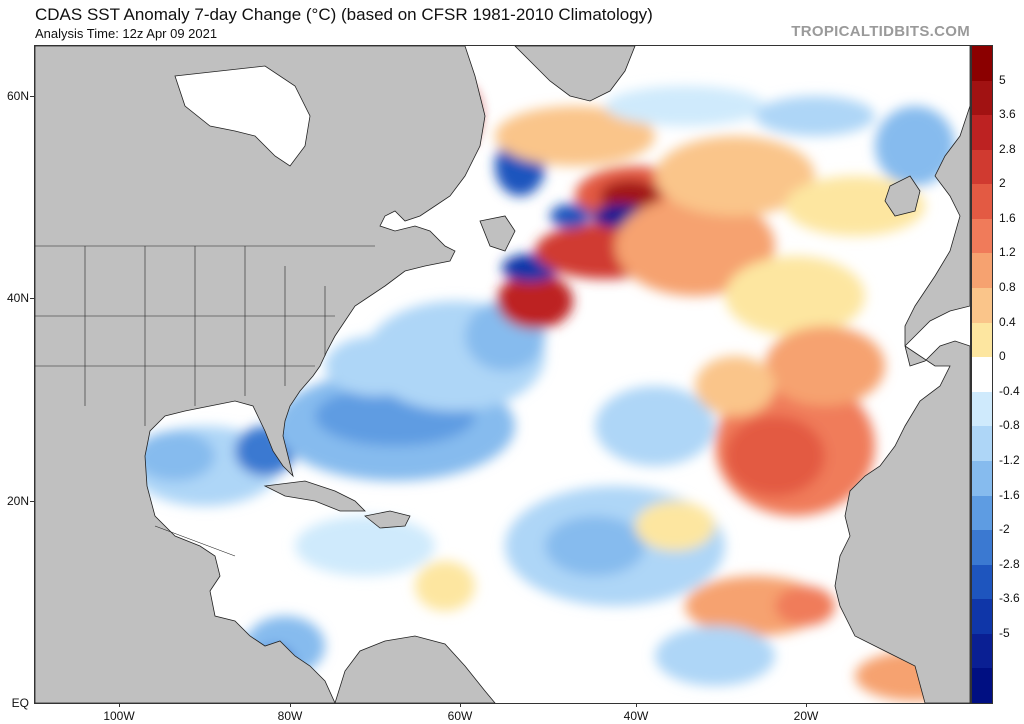 The height and width of the screenshot is (724, 1024). What do you see at coordinates (20, 703) in the screenshot?
I see `lat-label-eq: EQ` at bounding box center [20, 703].